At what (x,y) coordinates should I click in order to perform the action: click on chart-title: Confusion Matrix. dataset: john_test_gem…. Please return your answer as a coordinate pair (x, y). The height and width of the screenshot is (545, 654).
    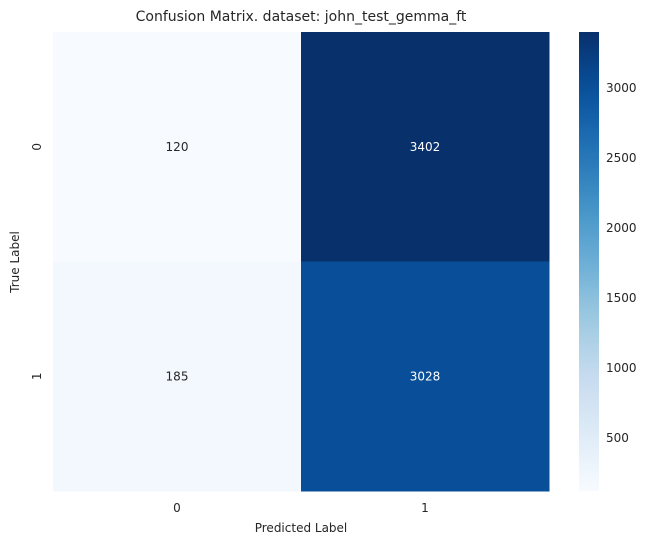
    Looking at the image, I should click on (301, 17).